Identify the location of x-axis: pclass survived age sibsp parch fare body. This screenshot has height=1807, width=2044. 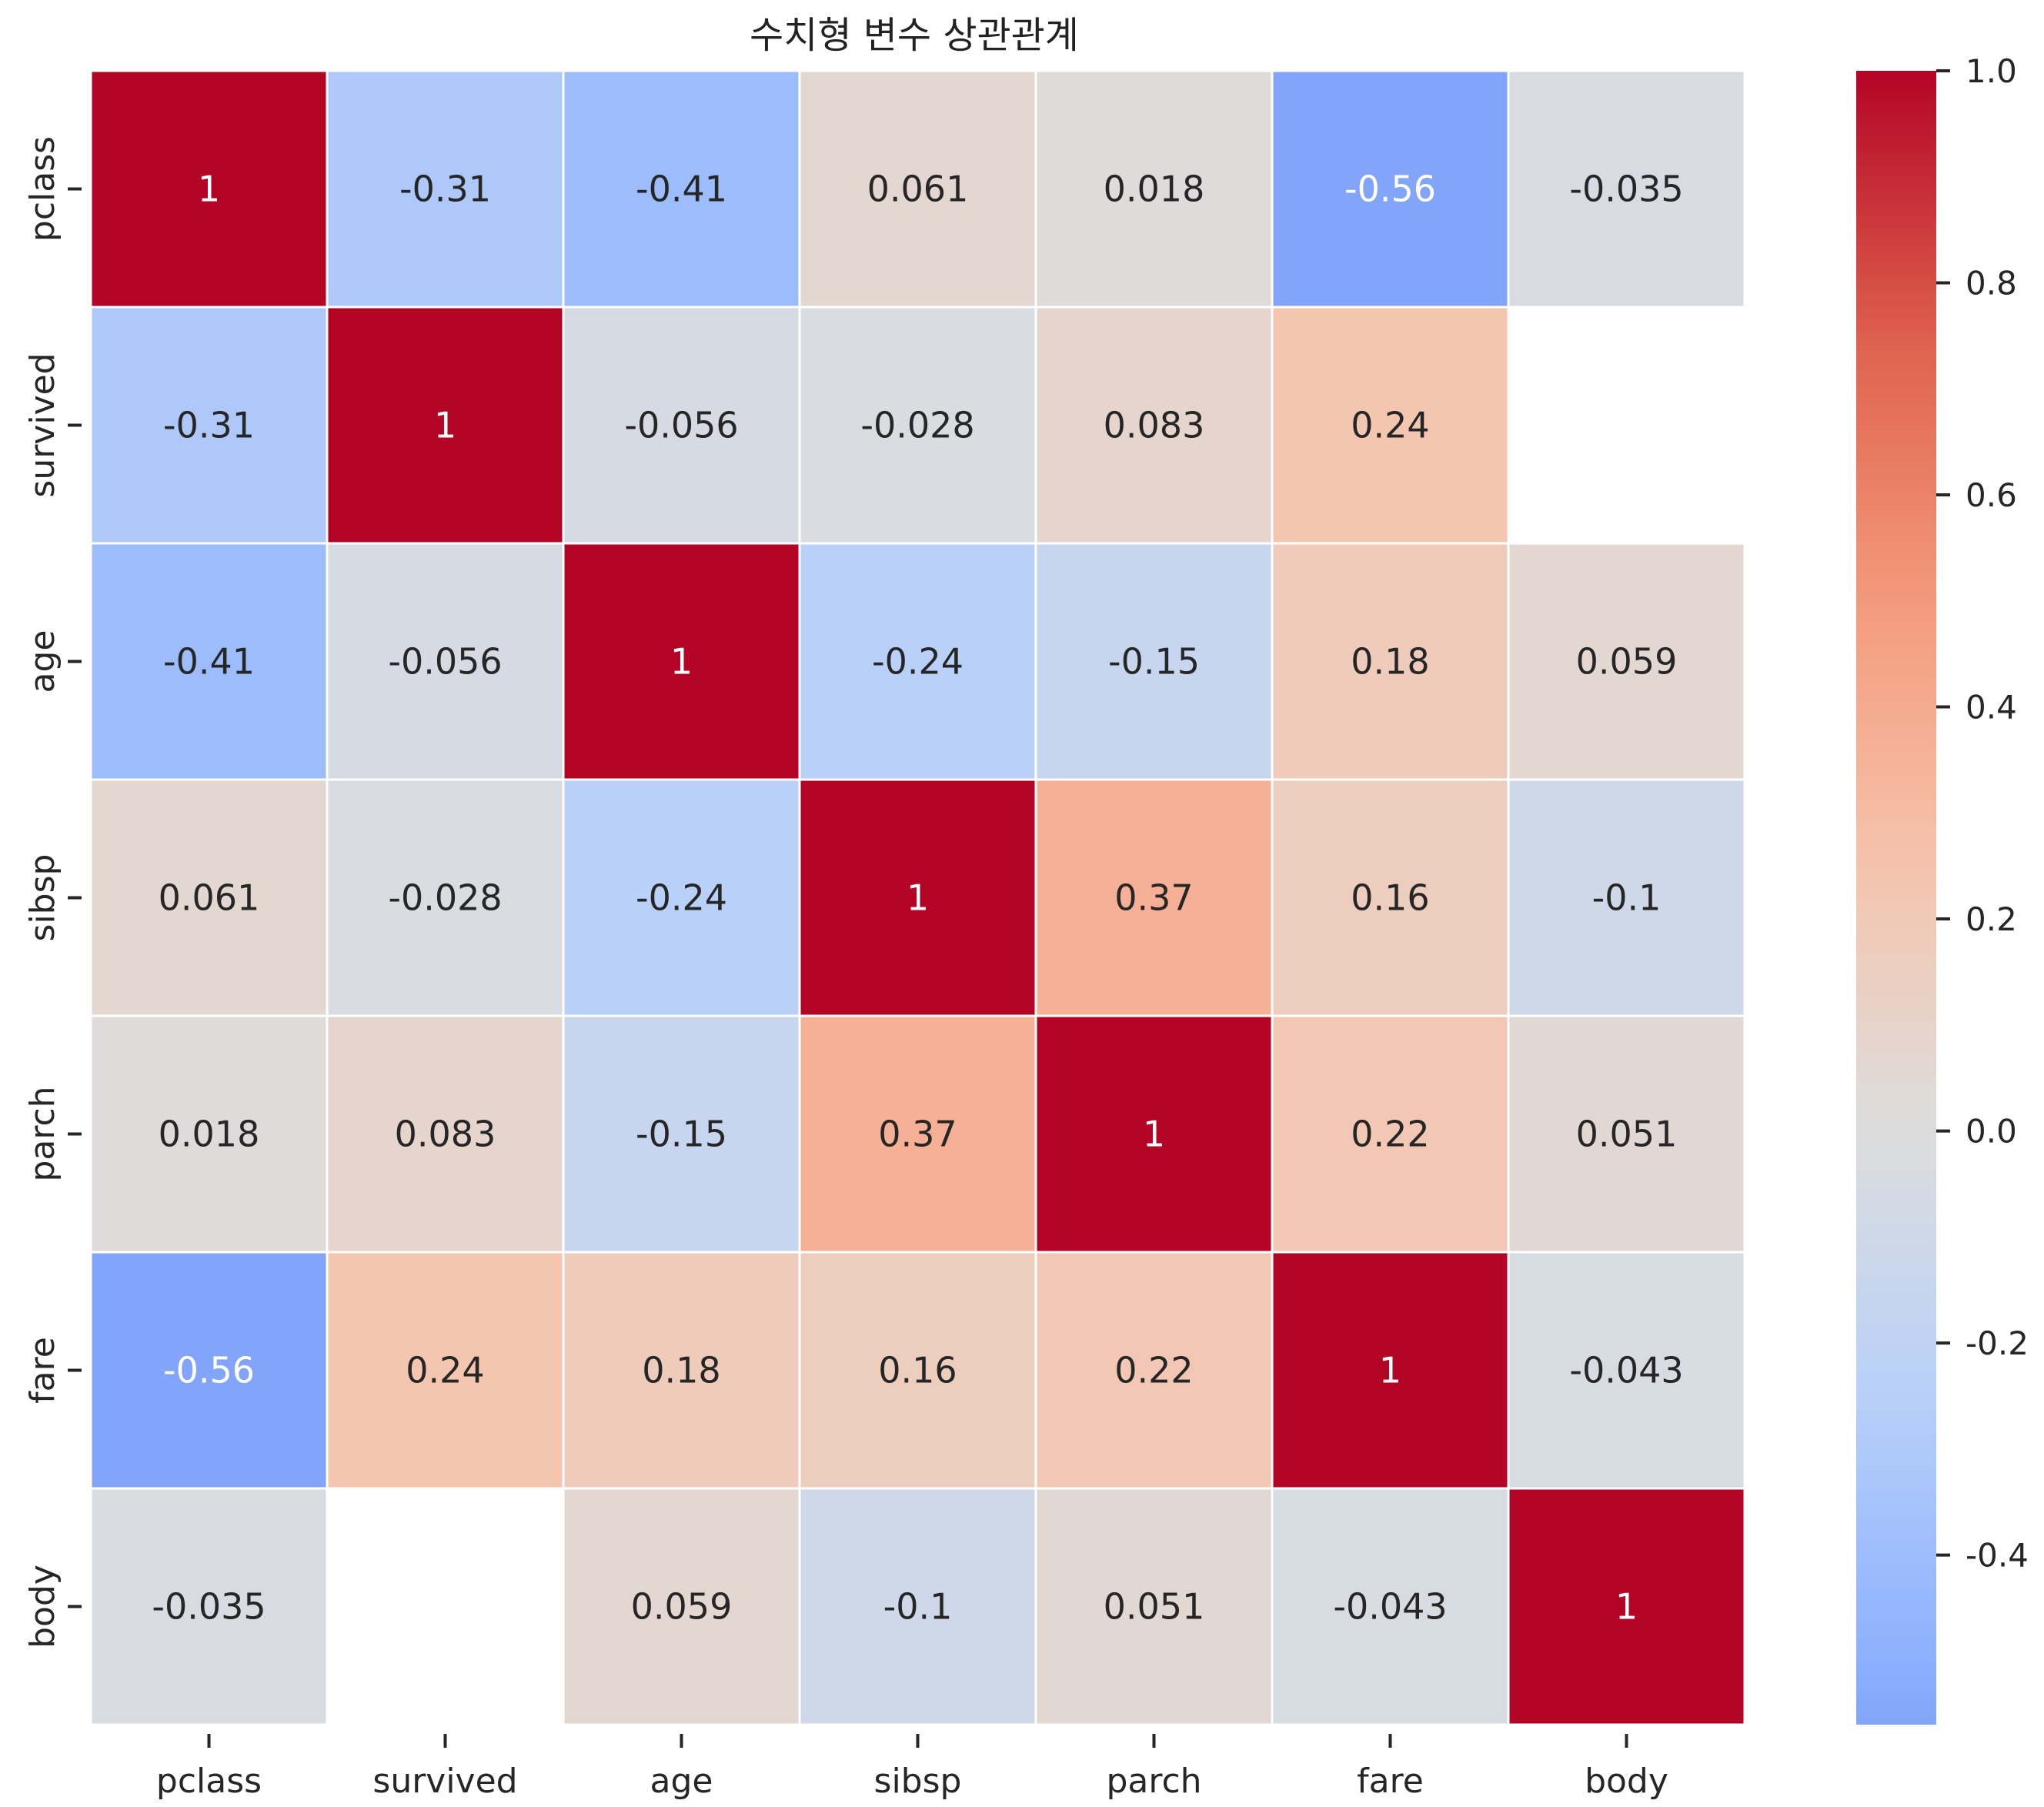
(912, 1767).